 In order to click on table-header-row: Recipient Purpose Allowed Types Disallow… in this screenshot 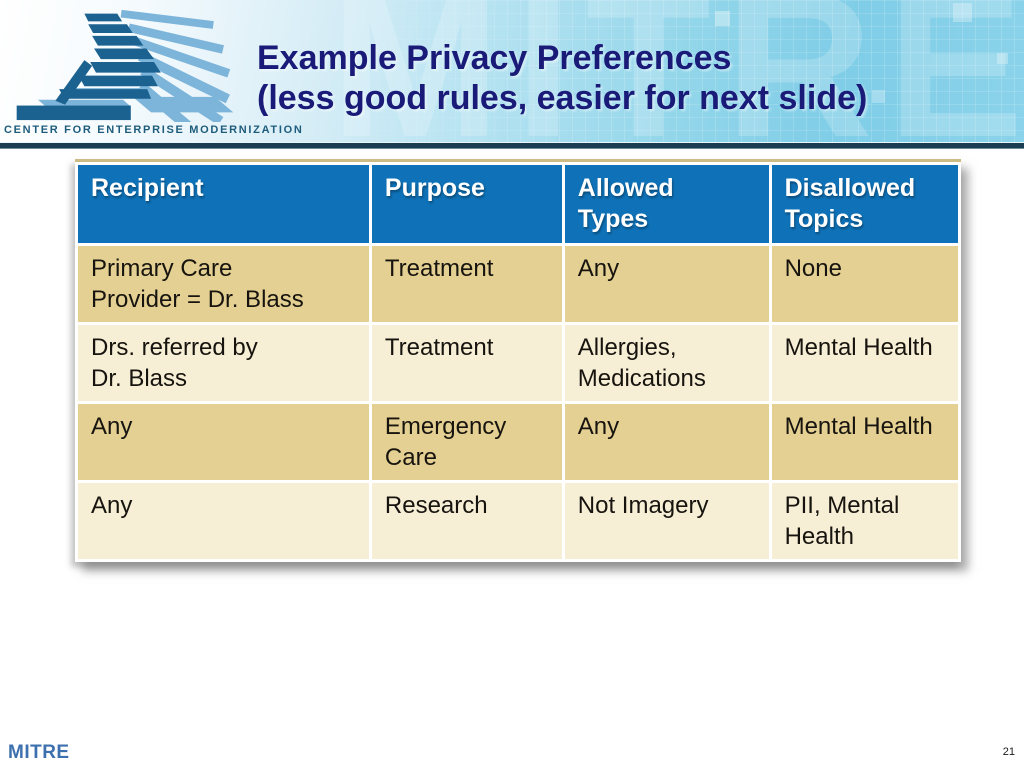, I will do `click(518, 204)`.